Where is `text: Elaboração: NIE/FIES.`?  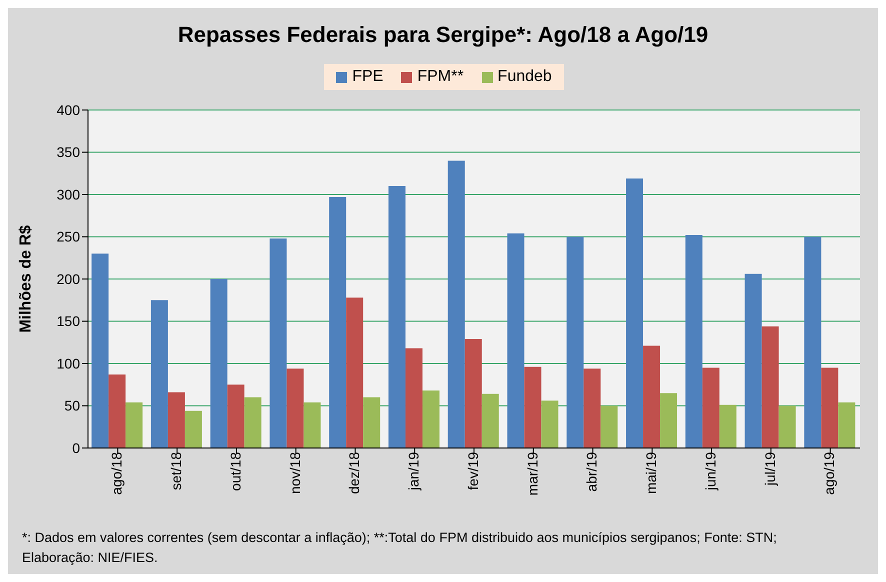
text: Elaboração: NIE/FIES. is located at coordinates (90, 558).